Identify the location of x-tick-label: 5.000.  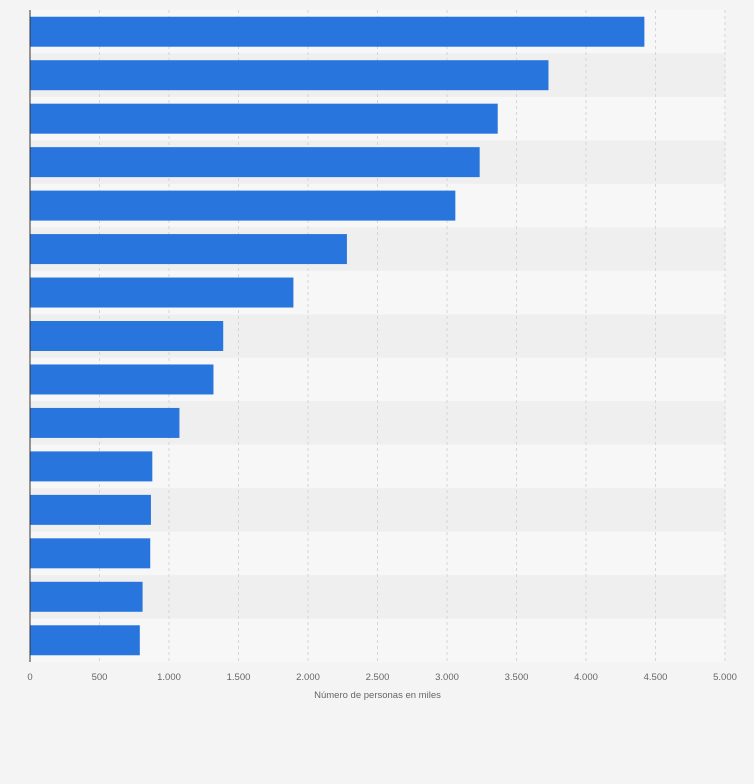
(725, 677).